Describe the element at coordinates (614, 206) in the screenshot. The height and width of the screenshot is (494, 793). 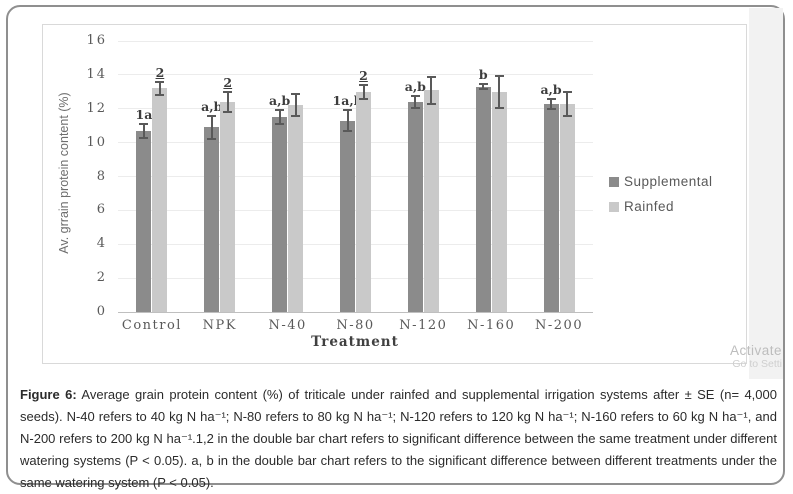
I see `legend-swatch-rainfed` at that location.